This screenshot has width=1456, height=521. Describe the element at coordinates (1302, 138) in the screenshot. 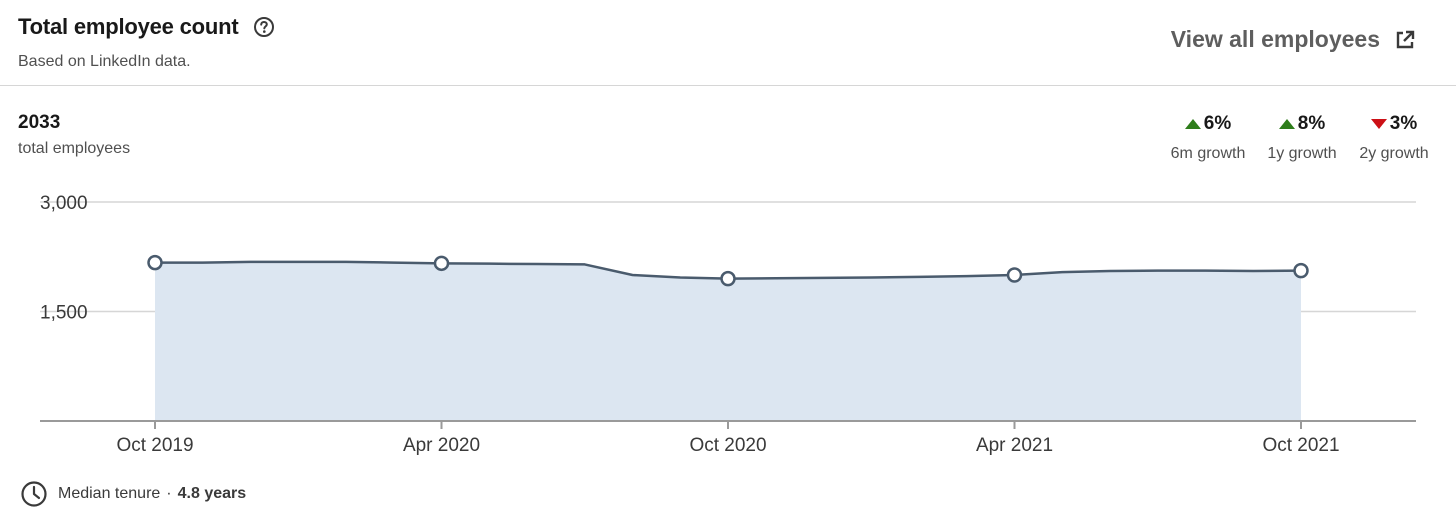

I see `growth-1y: 8% 1y growth` at that location.